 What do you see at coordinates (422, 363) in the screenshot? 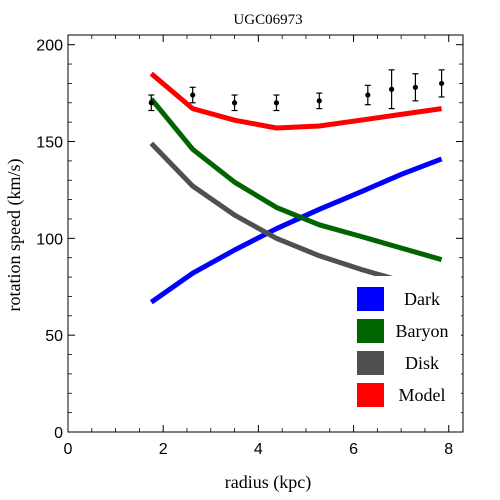
I see `legend-label-disk: Disk` at bounding box center [422, 363].